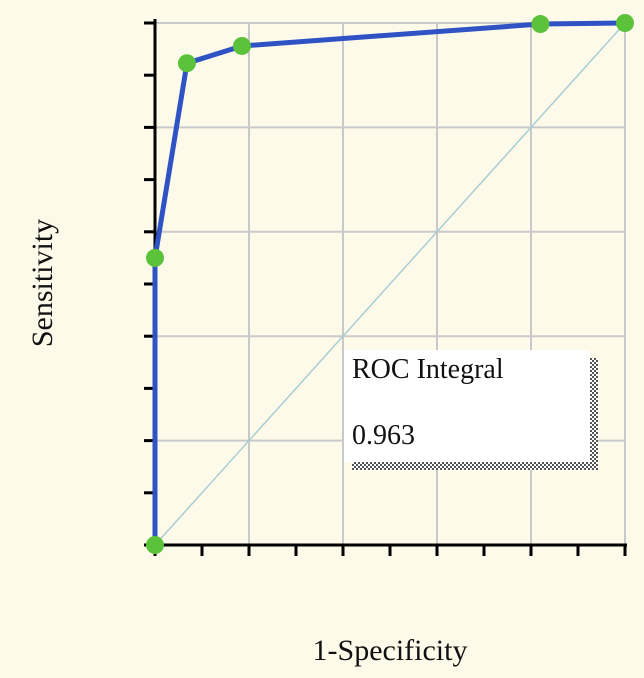 The width and height of the screenshot is (644, 678). What do you see at coordinates (42, 283) in the screenshot?
I see `y-axis-label: Sensitivity` at bounding box center [42, 283].